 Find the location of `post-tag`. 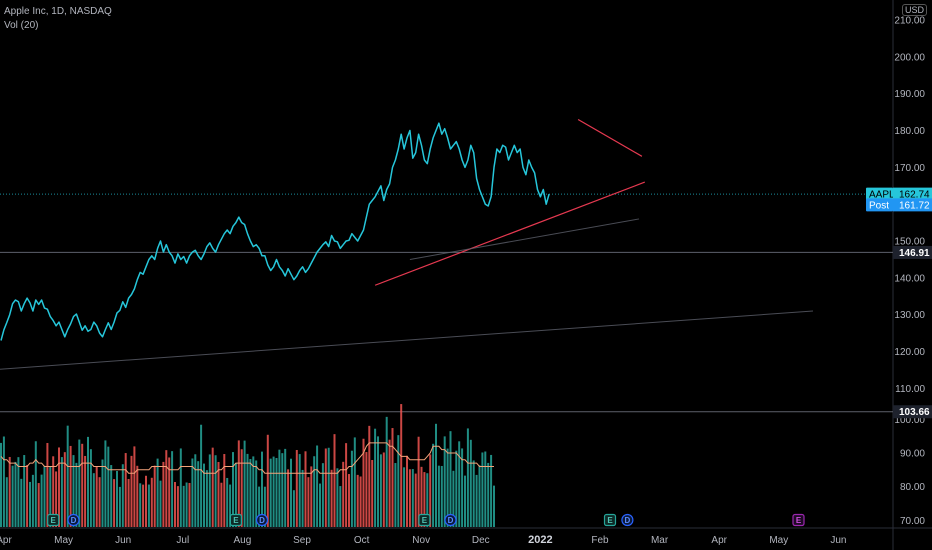

post-tag is located at coordinates (879, 205).